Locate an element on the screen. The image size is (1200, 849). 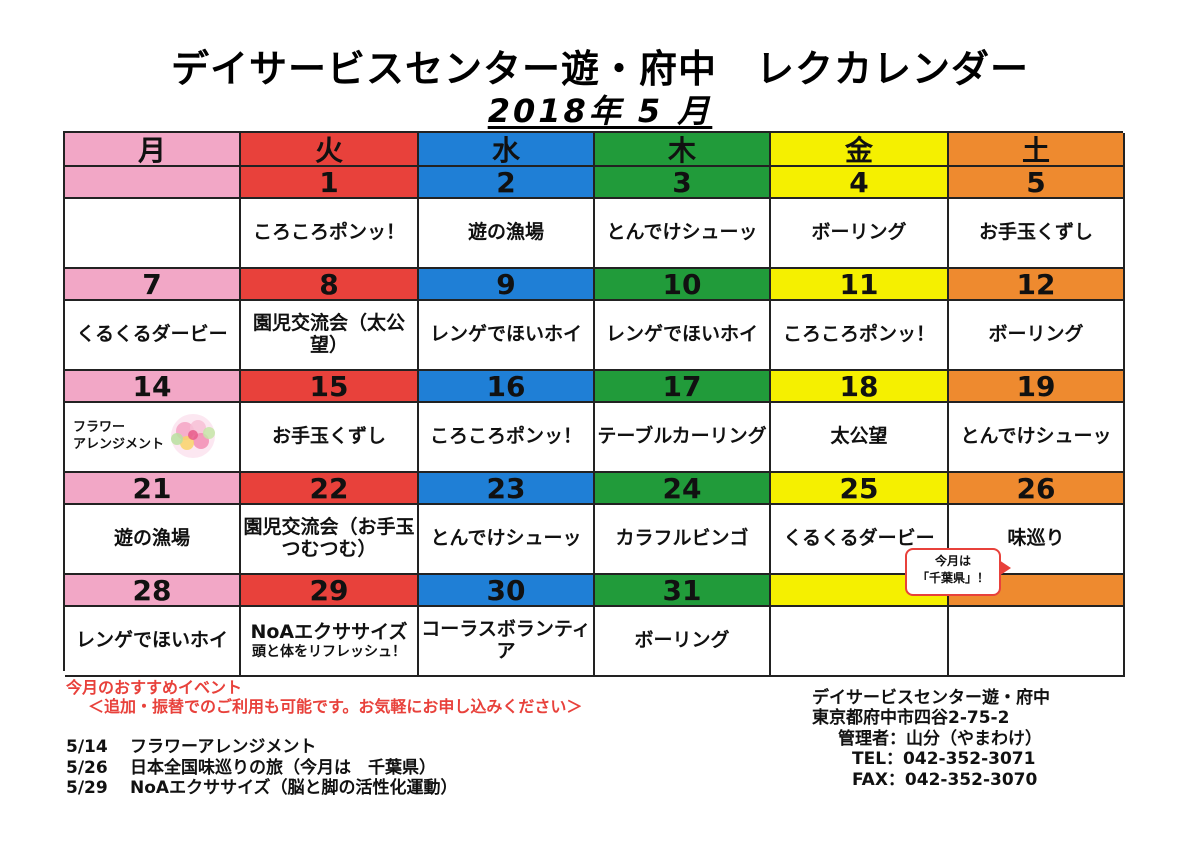
date-cell: 23 is located at coordinates (507, 489).